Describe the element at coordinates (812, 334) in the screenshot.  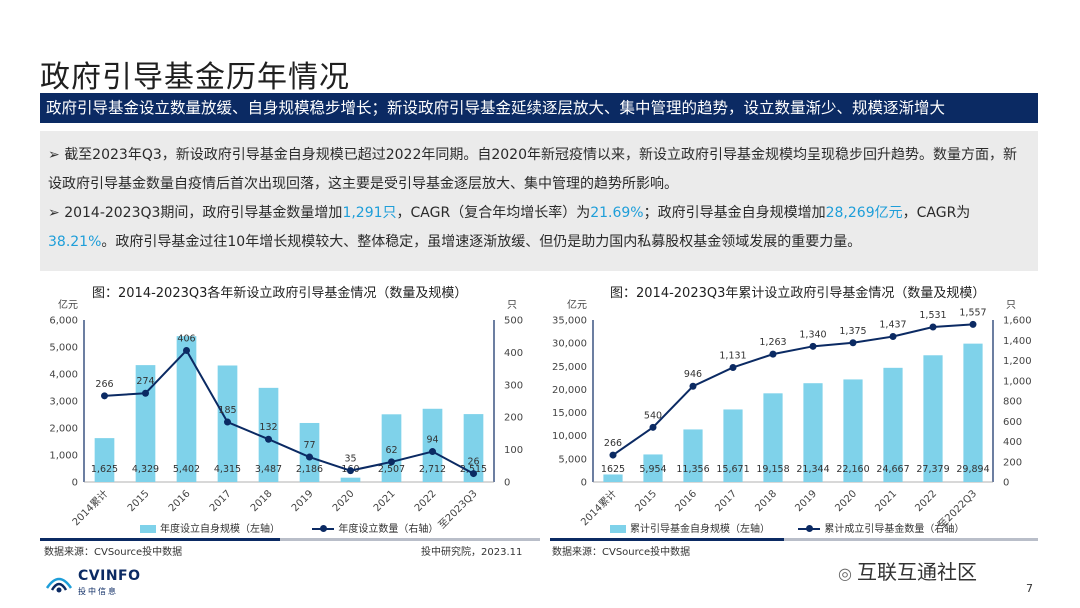
I see `line-data-label: 1,340` at that location.